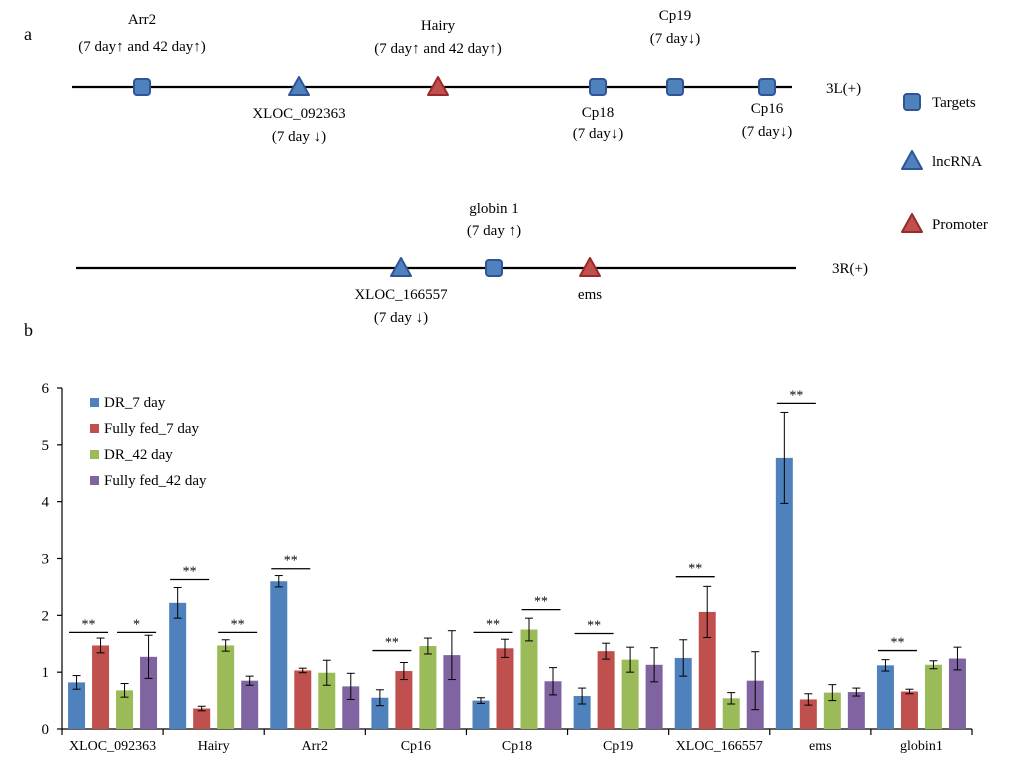 Image resolution: width=1020 pixels, height=772 pixels. I want to click on feature-name-cp18: Cp18, so click(598, 113).